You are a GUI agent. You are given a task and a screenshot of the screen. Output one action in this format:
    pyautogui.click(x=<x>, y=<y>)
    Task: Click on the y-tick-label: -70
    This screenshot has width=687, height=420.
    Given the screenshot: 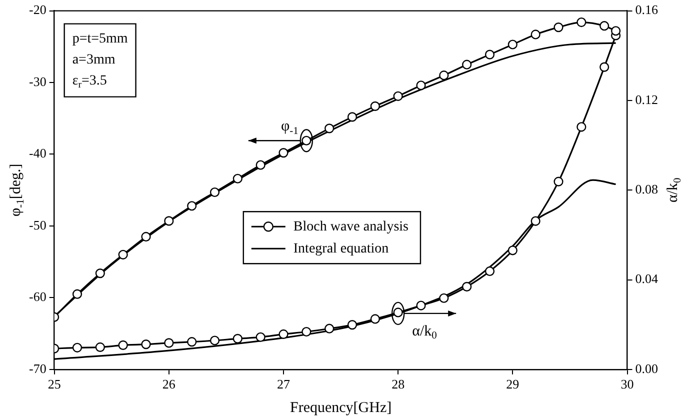 What is the action you would take?
    pyautogui.click(x=37, y=368)
    